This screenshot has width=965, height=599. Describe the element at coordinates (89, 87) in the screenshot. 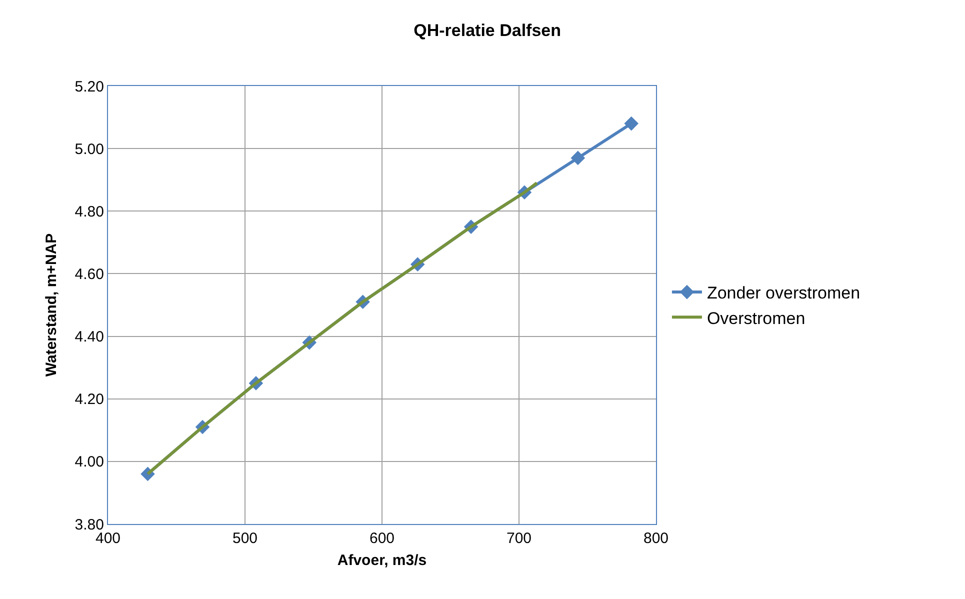

I see `y-tick-label: 5.20` at that location.